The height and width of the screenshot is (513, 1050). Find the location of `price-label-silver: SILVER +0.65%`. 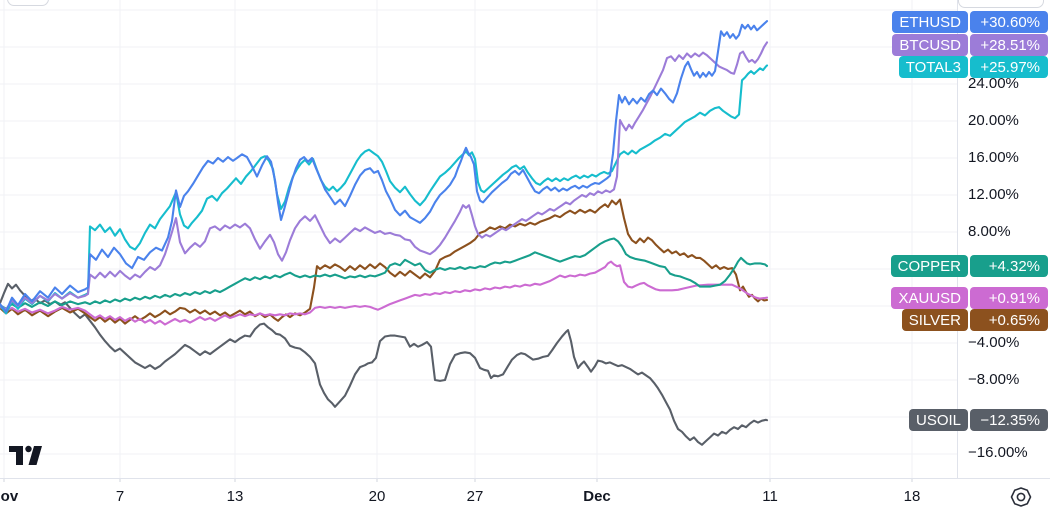

price-label-silver: SILVER +0.65% is located at coordinates (974, 320).